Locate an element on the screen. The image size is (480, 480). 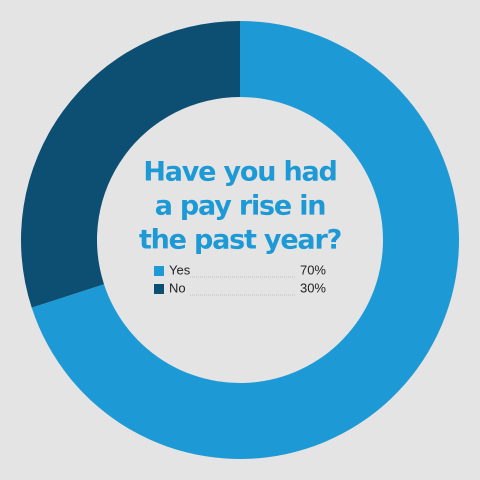
chart-title: a pay rise in is located at coordinates (240, 206).